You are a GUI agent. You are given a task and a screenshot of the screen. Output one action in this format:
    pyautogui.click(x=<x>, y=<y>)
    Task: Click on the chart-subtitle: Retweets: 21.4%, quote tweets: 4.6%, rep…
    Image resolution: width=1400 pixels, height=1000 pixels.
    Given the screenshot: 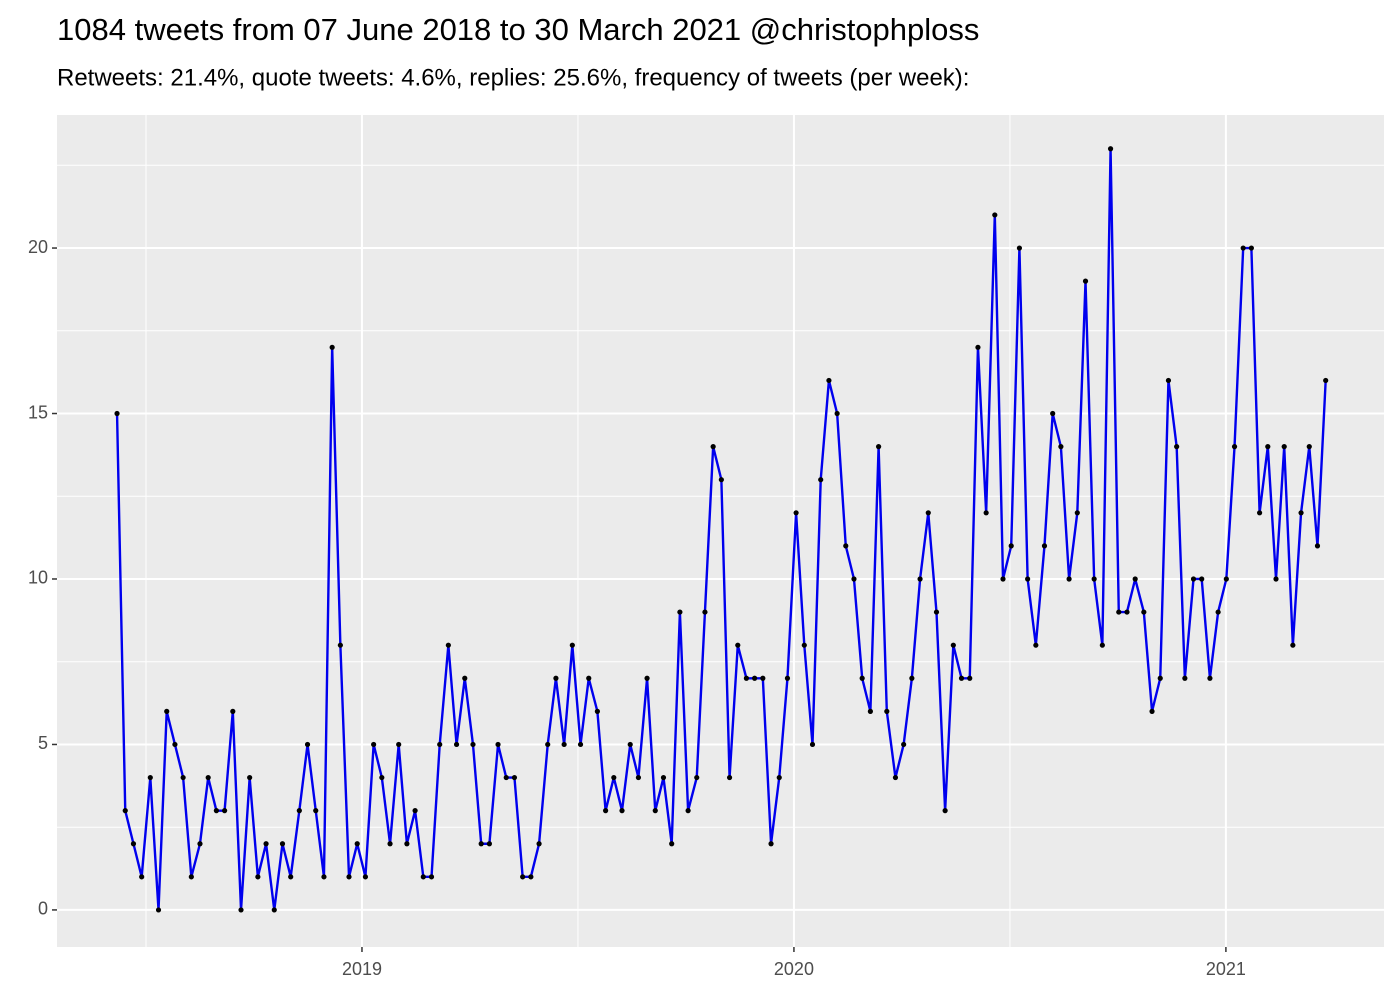 What is the action you would take?
    pyautogui.click(x=513, y=77)
    